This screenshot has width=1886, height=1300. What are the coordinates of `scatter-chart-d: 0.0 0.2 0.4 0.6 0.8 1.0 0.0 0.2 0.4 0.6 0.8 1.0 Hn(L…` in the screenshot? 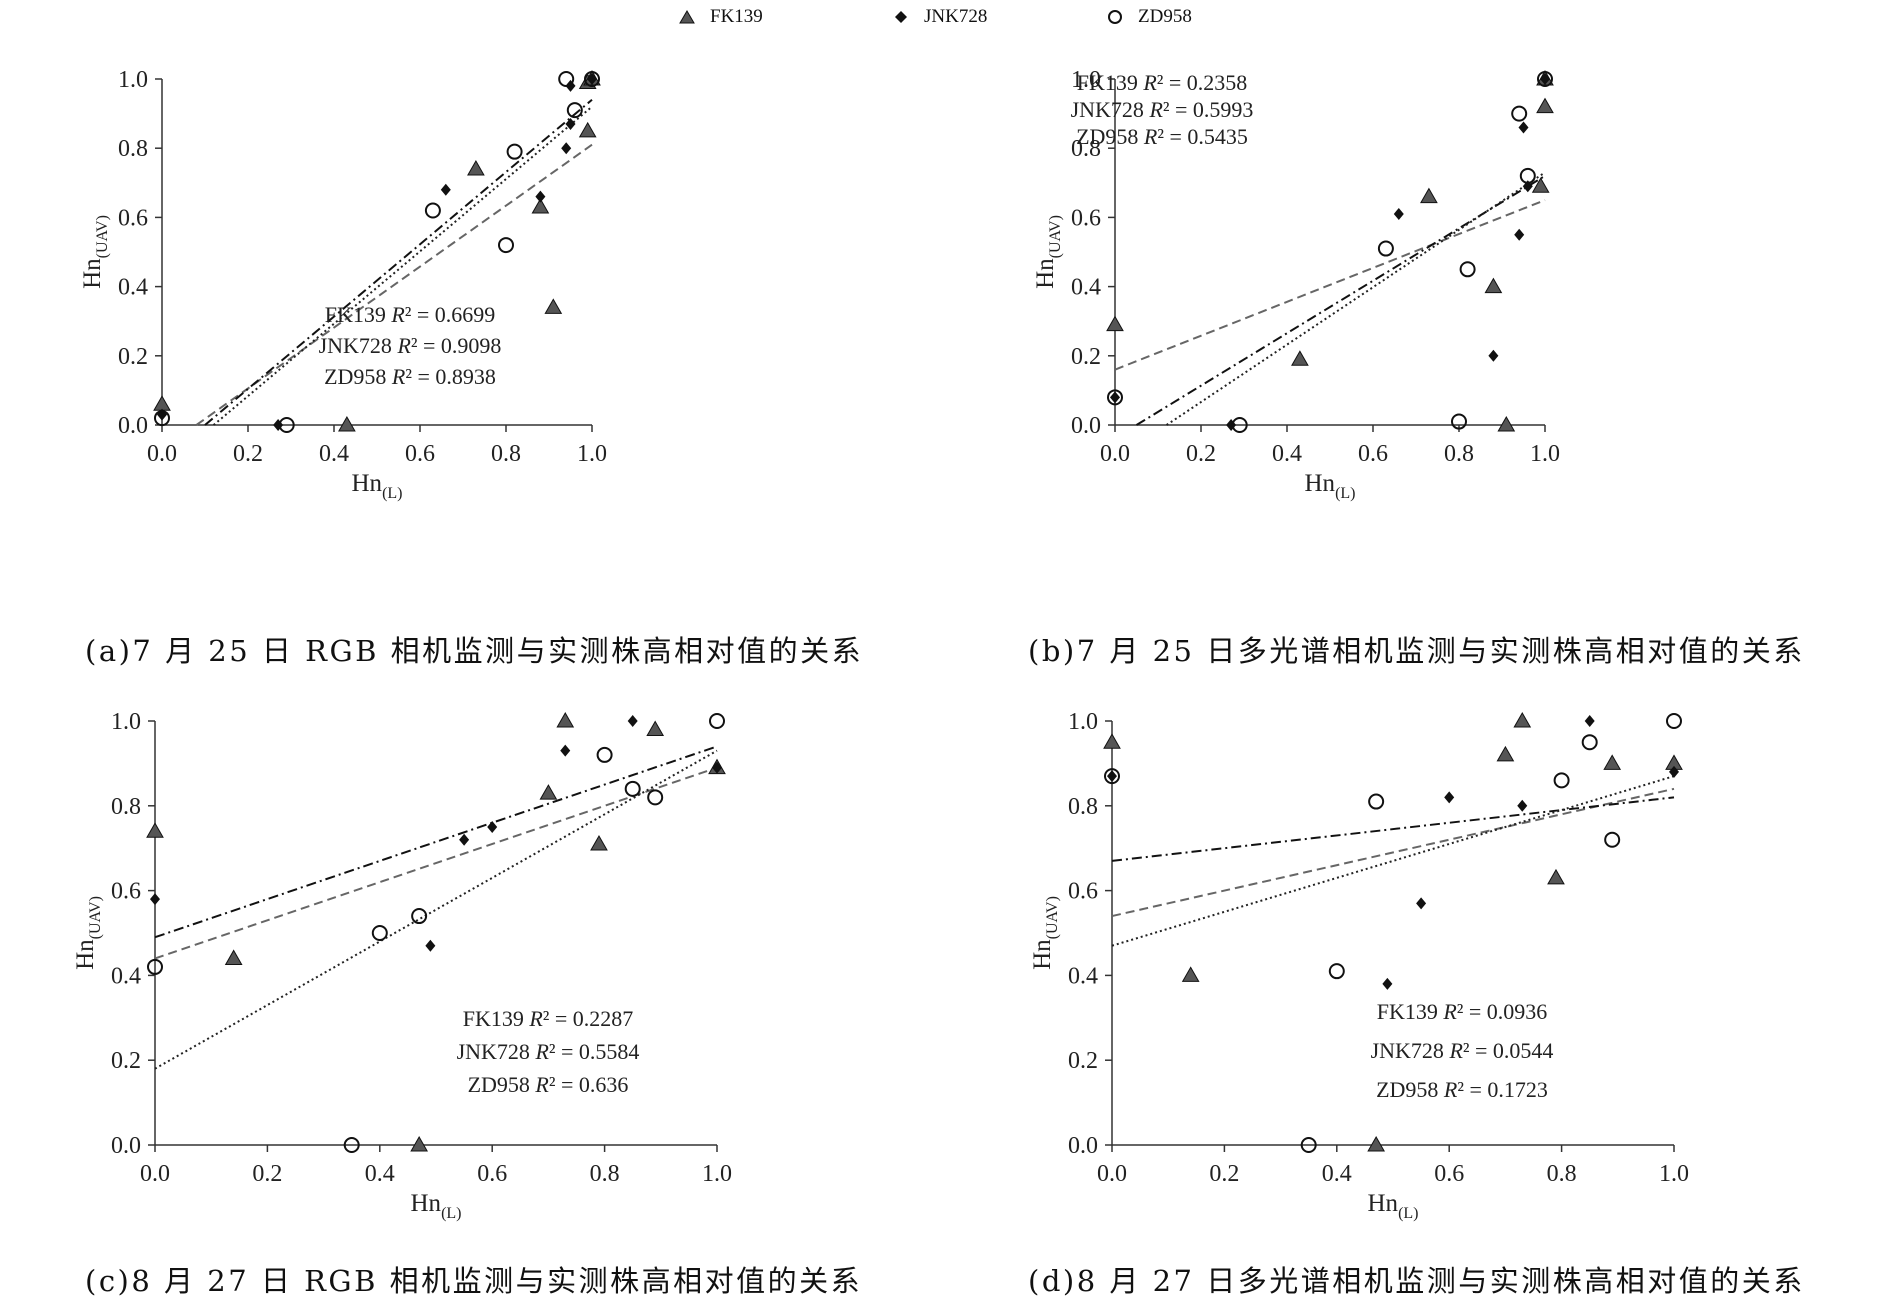 It's located at (1359, 965).